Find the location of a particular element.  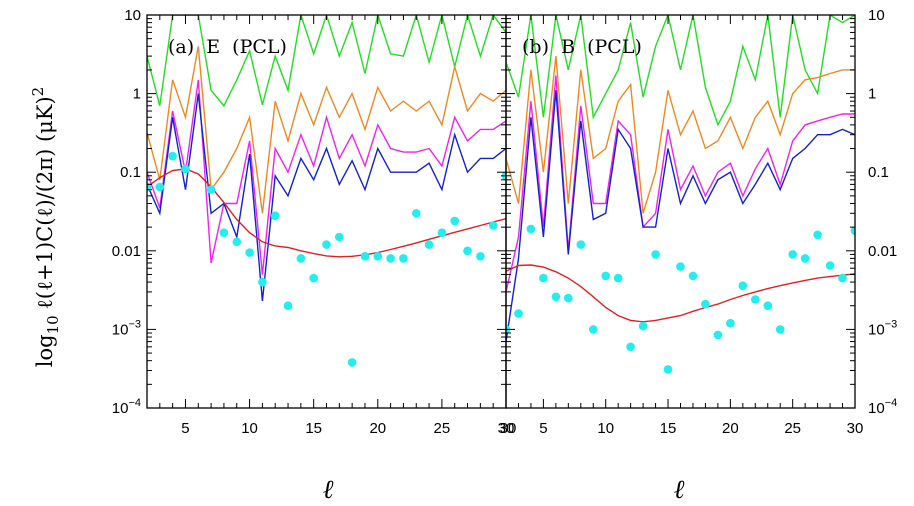

ylabel-log: log is located at coordinates (45, 350).